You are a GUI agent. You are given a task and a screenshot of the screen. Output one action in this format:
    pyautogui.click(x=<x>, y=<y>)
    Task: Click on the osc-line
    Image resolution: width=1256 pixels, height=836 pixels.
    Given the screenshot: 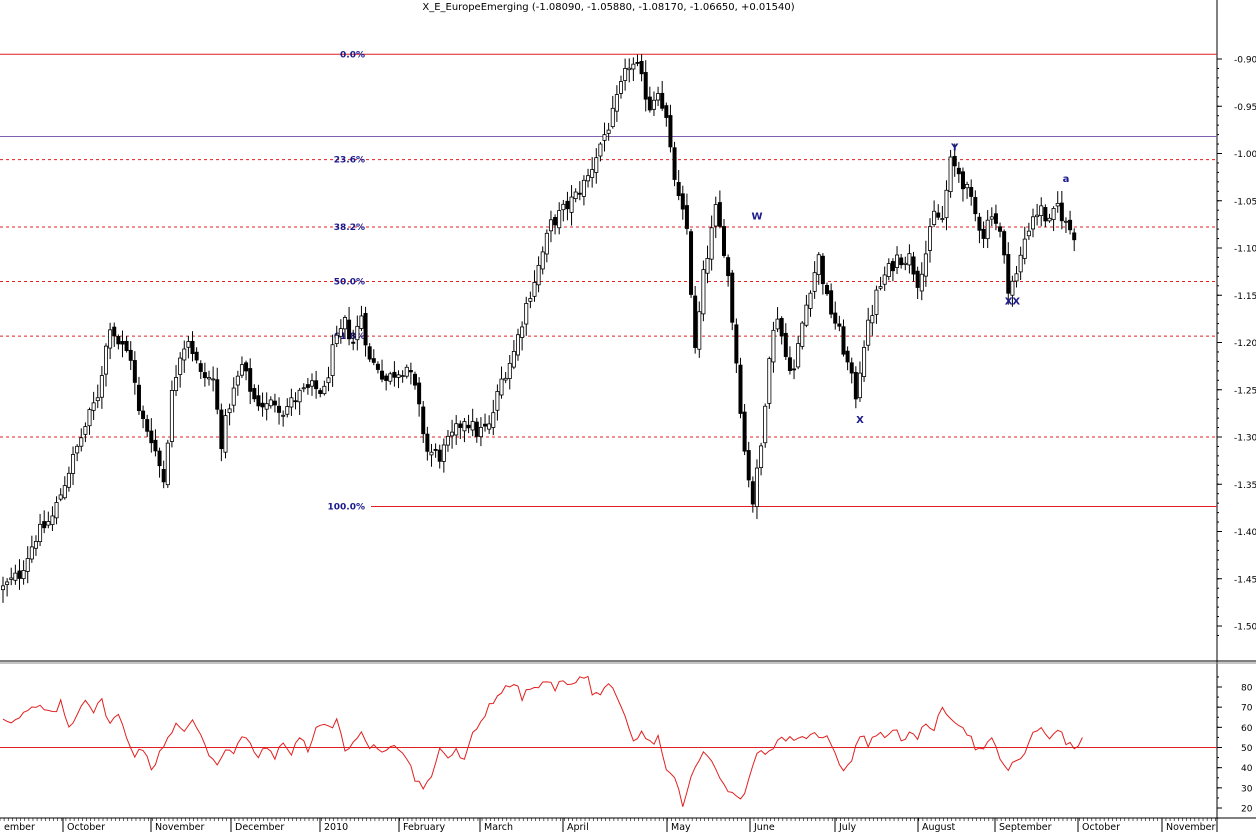 What is the action you would take?
    pyautogui.click(x=542, y=741)
    